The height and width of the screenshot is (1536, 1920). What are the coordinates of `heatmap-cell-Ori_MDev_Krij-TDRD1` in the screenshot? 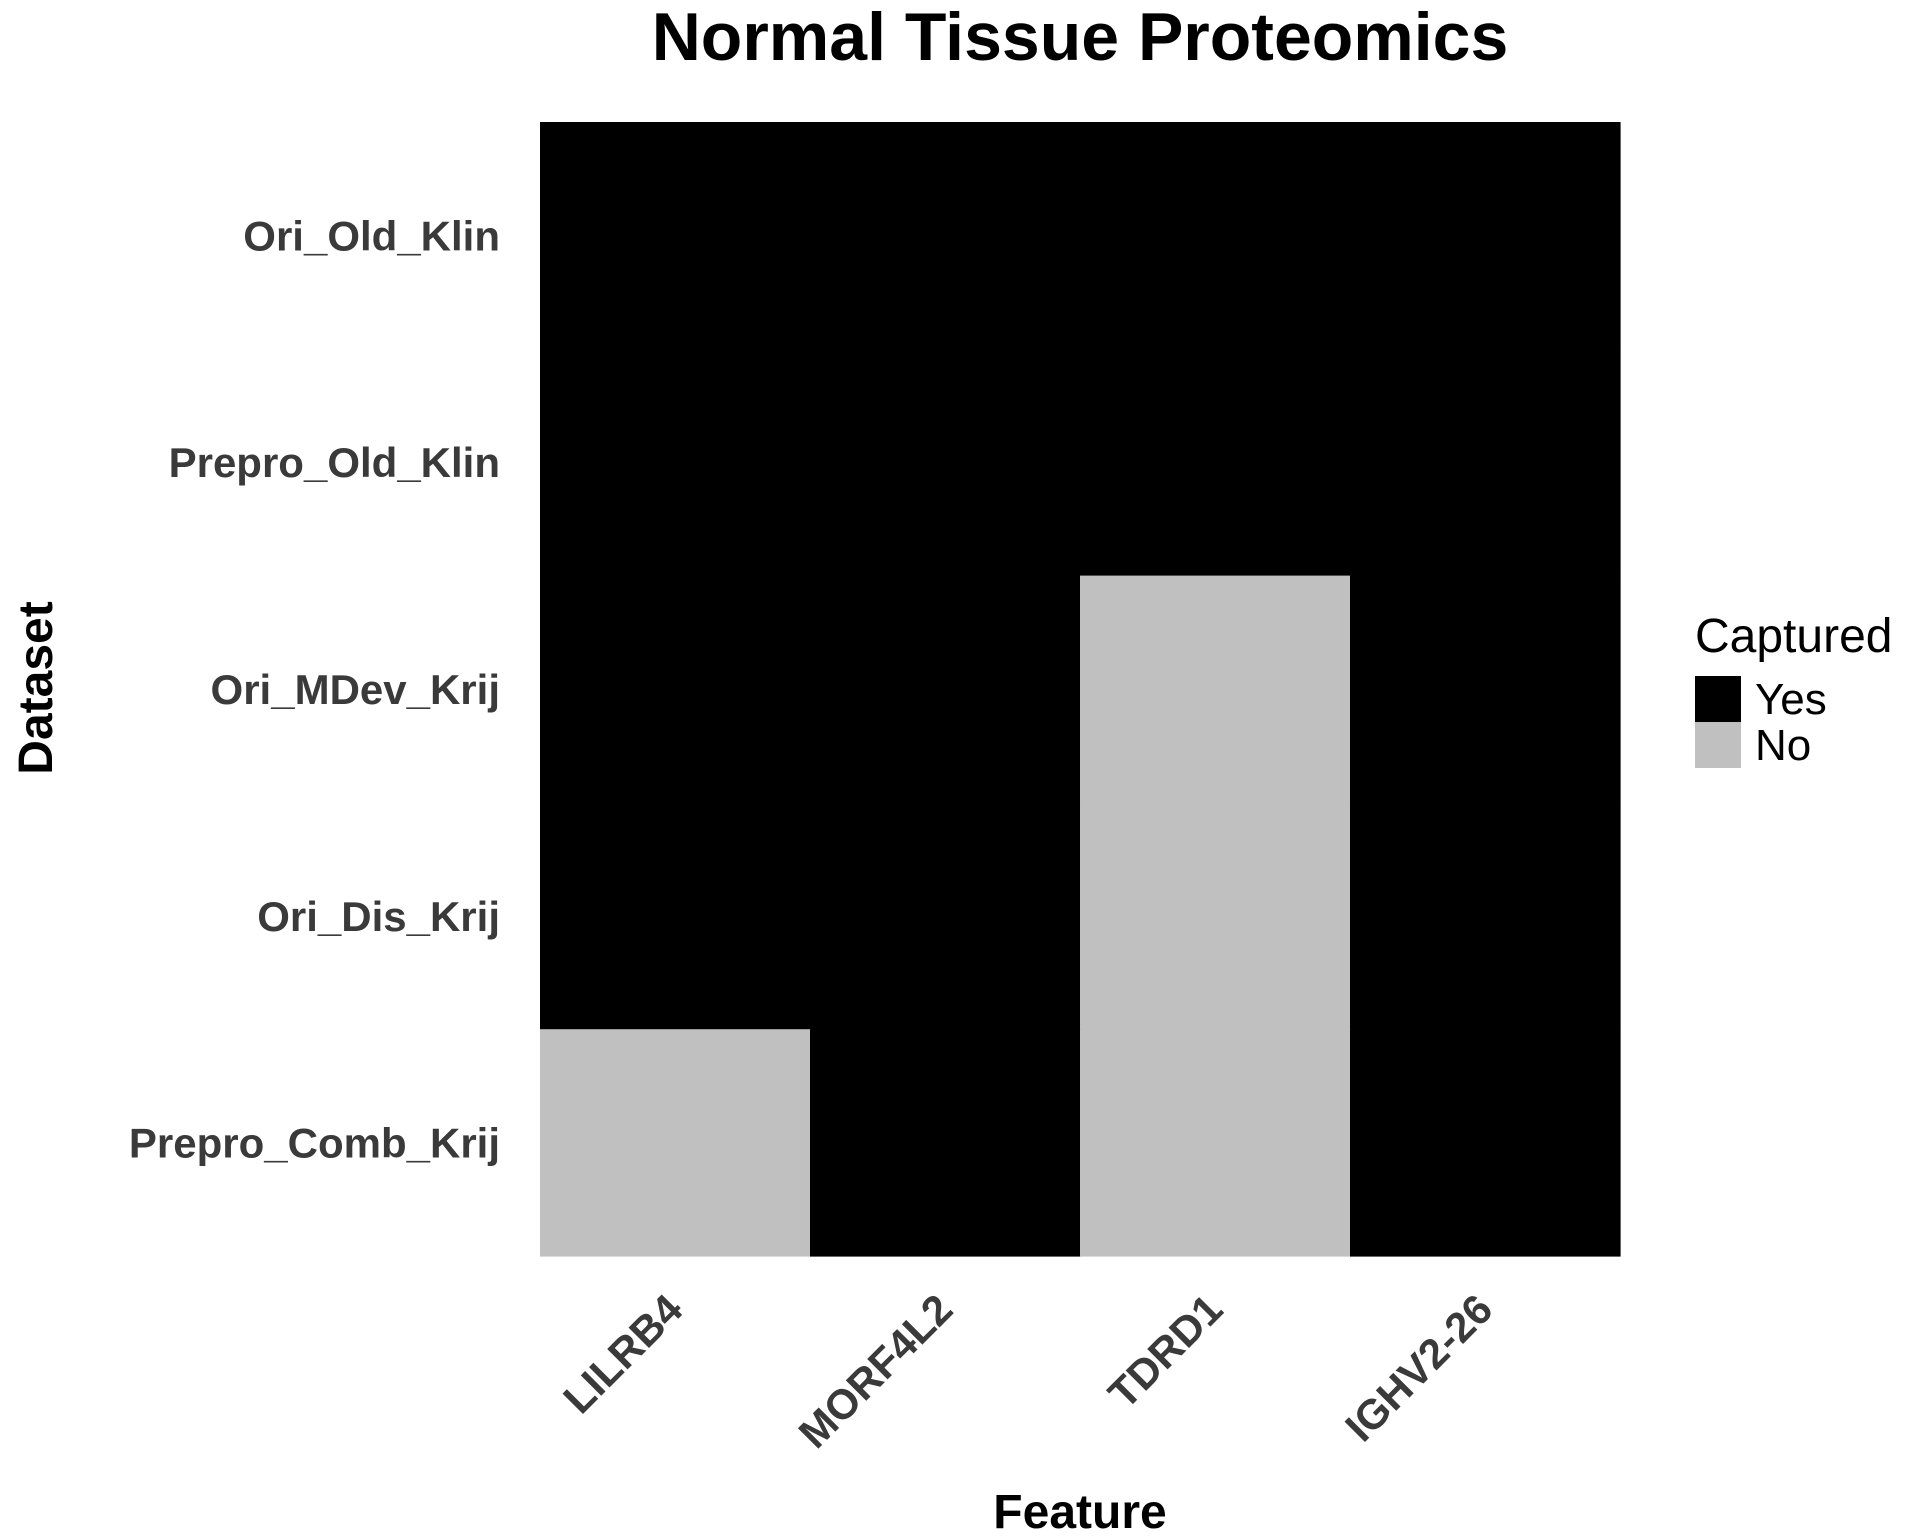 It's located at (1215, 689).